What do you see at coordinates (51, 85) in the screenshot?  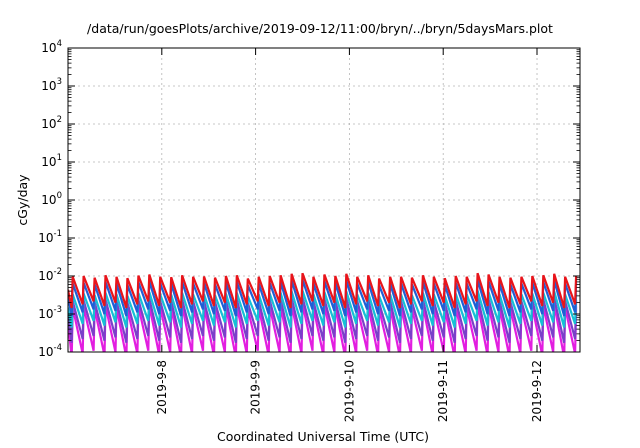 I see `y-tick-label: 10³` at bounding box center [51, 85].